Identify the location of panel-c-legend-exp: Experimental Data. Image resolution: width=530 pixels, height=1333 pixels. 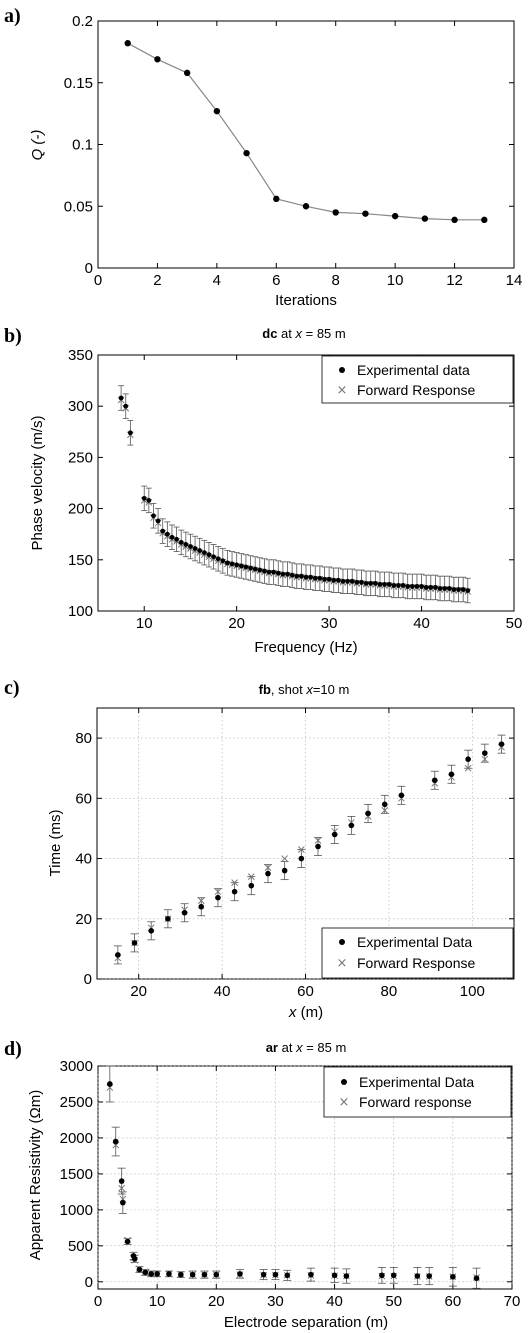
(414, 942).